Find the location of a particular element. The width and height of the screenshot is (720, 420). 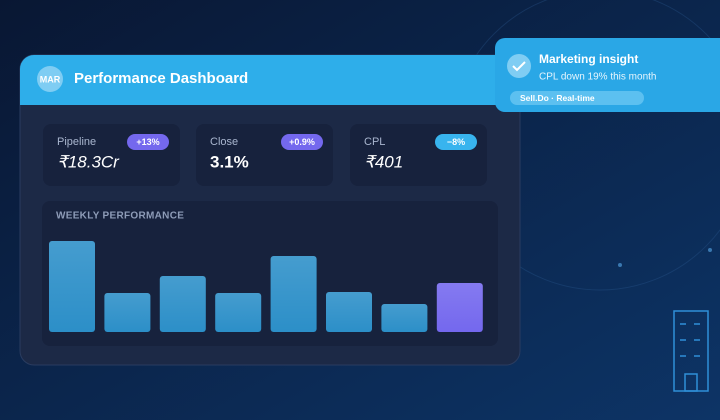

chart-title: WEEKLY PERFORMANCE is located at coordinates (120, 216).